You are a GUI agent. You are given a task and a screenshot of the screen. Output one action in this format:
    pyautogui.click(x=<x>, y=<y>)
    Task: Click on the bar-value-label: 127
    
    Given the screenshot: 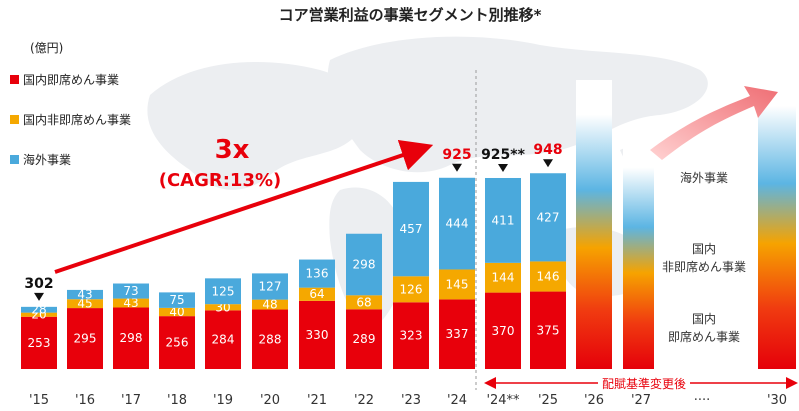 What is the action you would take?
    pyautogui.click(x=270, y=287)
    